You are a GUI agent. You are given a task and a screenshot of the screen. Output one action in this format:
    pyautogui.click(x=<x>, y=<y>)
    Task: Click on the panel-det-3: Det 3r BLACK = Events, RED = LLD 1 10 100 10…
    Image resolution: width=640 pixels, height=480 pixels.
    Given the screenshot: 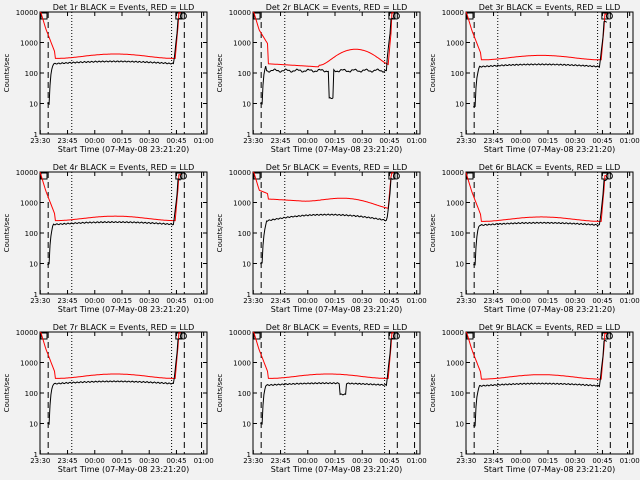 What is the action you would take?
    pyautogui.click(x=534, y=78)
    